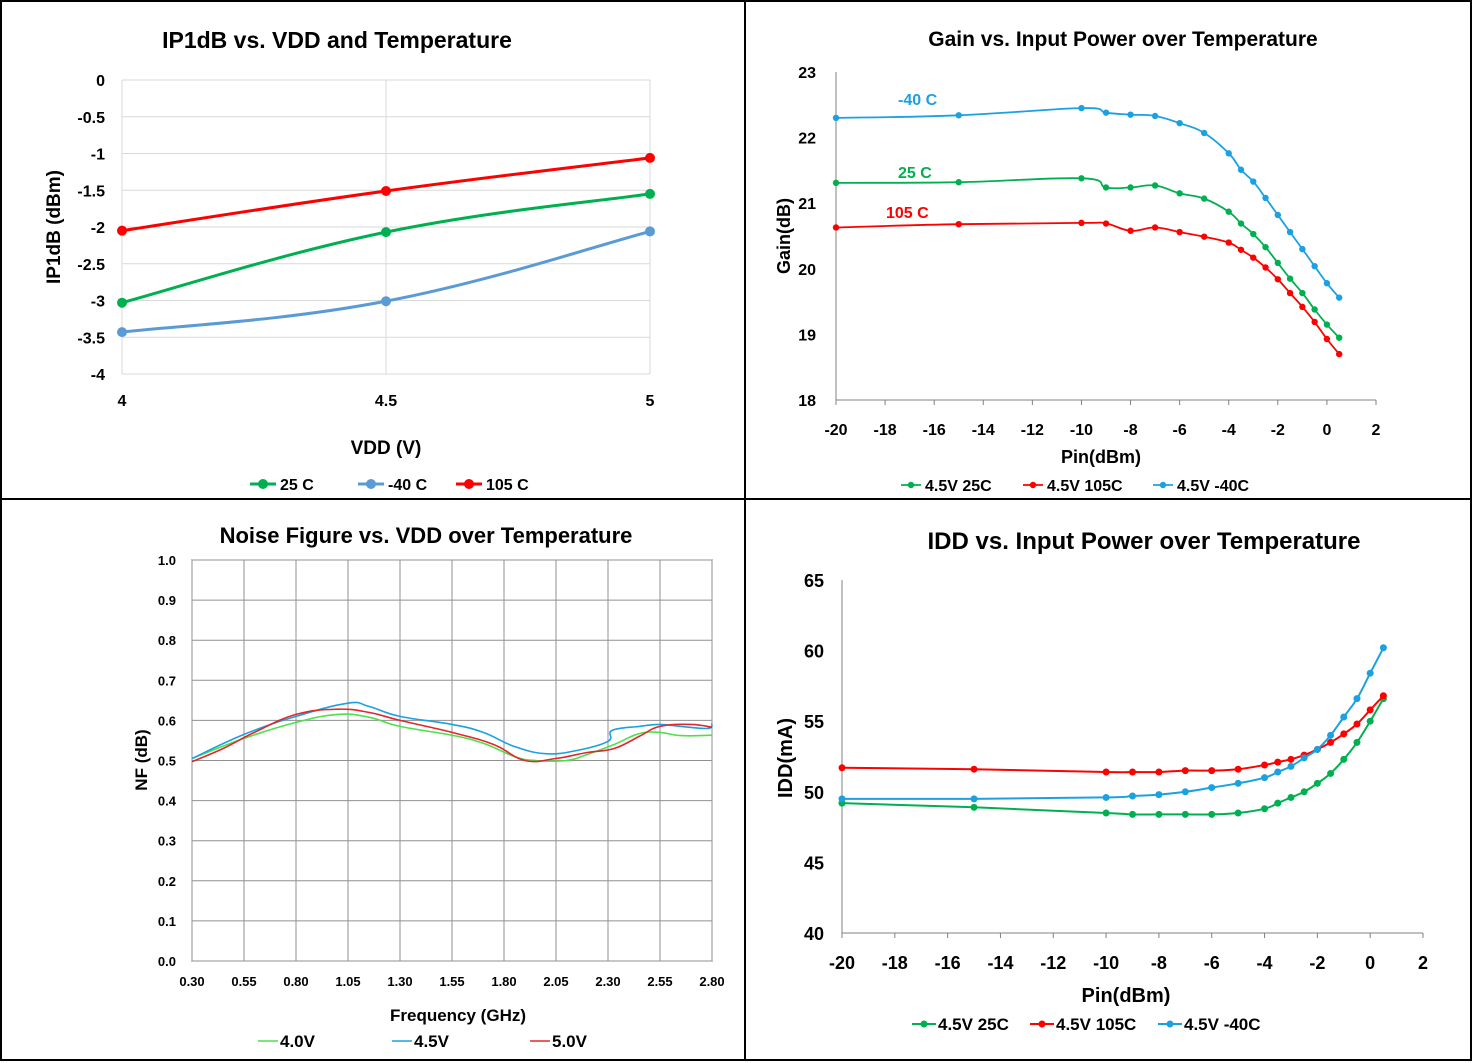 This screenshot has width=1472, height=1063. Describe the element at coordinates (1159, 963) in the screenshot. I see `x-tick-label: -8` at that location.